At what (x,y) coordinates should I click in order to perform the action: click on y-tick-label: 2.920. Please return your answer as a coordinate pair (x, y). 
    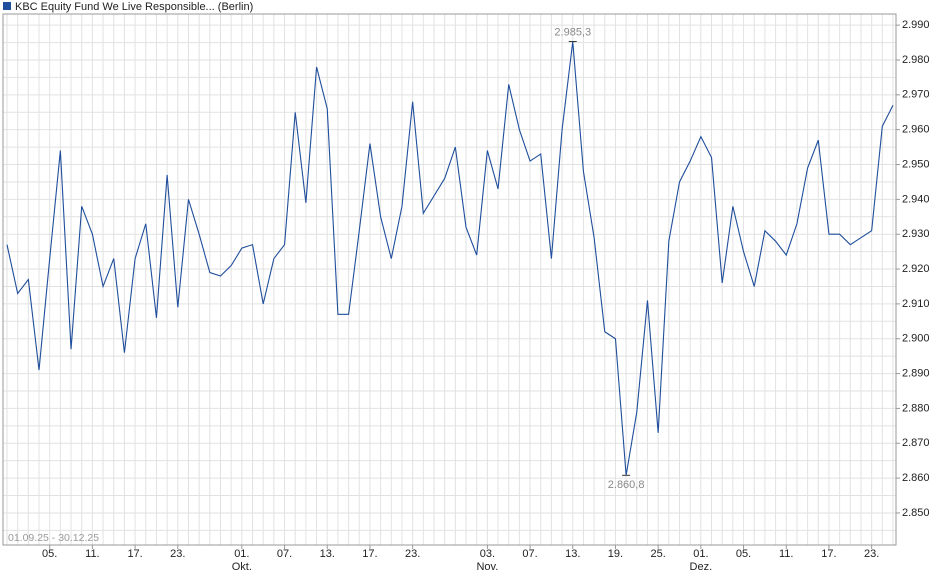
    Looking at the image, I should click on (916, 269).